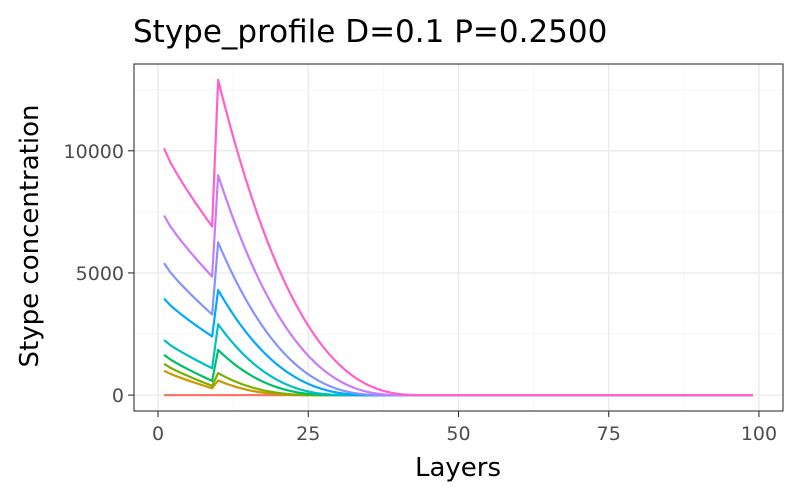 This screenshot has width=800, height=500. Describe the element at coordinates (609, 434) in the screenshot. I see `x-tick-label: 75` at that location.